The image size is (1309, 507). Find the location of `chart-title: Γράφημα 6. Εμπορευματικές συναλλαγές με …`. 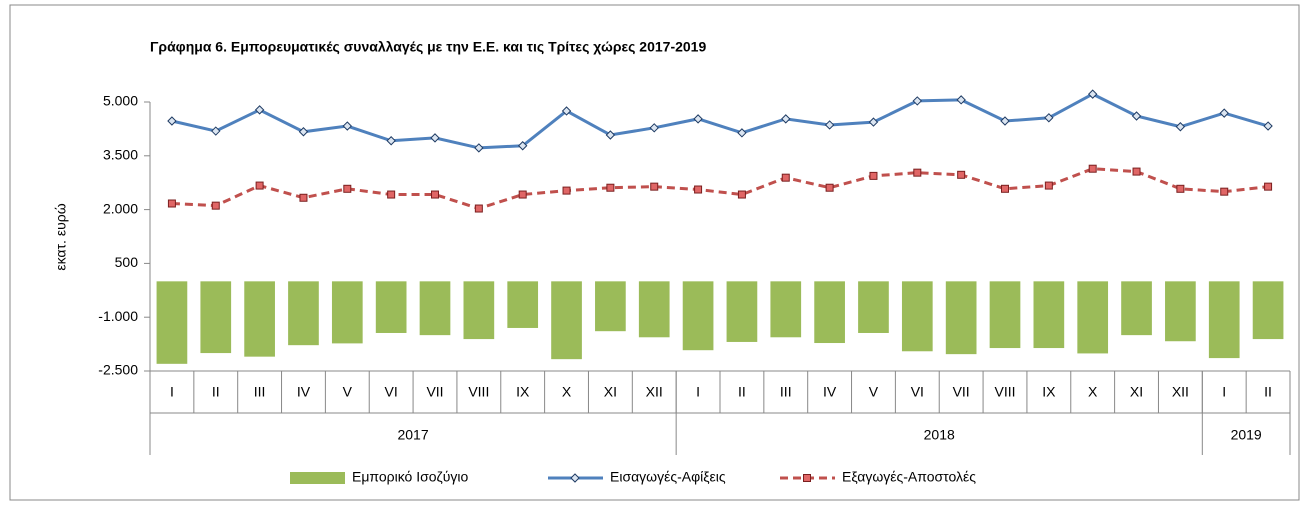

chart-title: Γράφημα 6. Εμπορευματικές συναλλαγές με … is located at coordinates (428, 47).